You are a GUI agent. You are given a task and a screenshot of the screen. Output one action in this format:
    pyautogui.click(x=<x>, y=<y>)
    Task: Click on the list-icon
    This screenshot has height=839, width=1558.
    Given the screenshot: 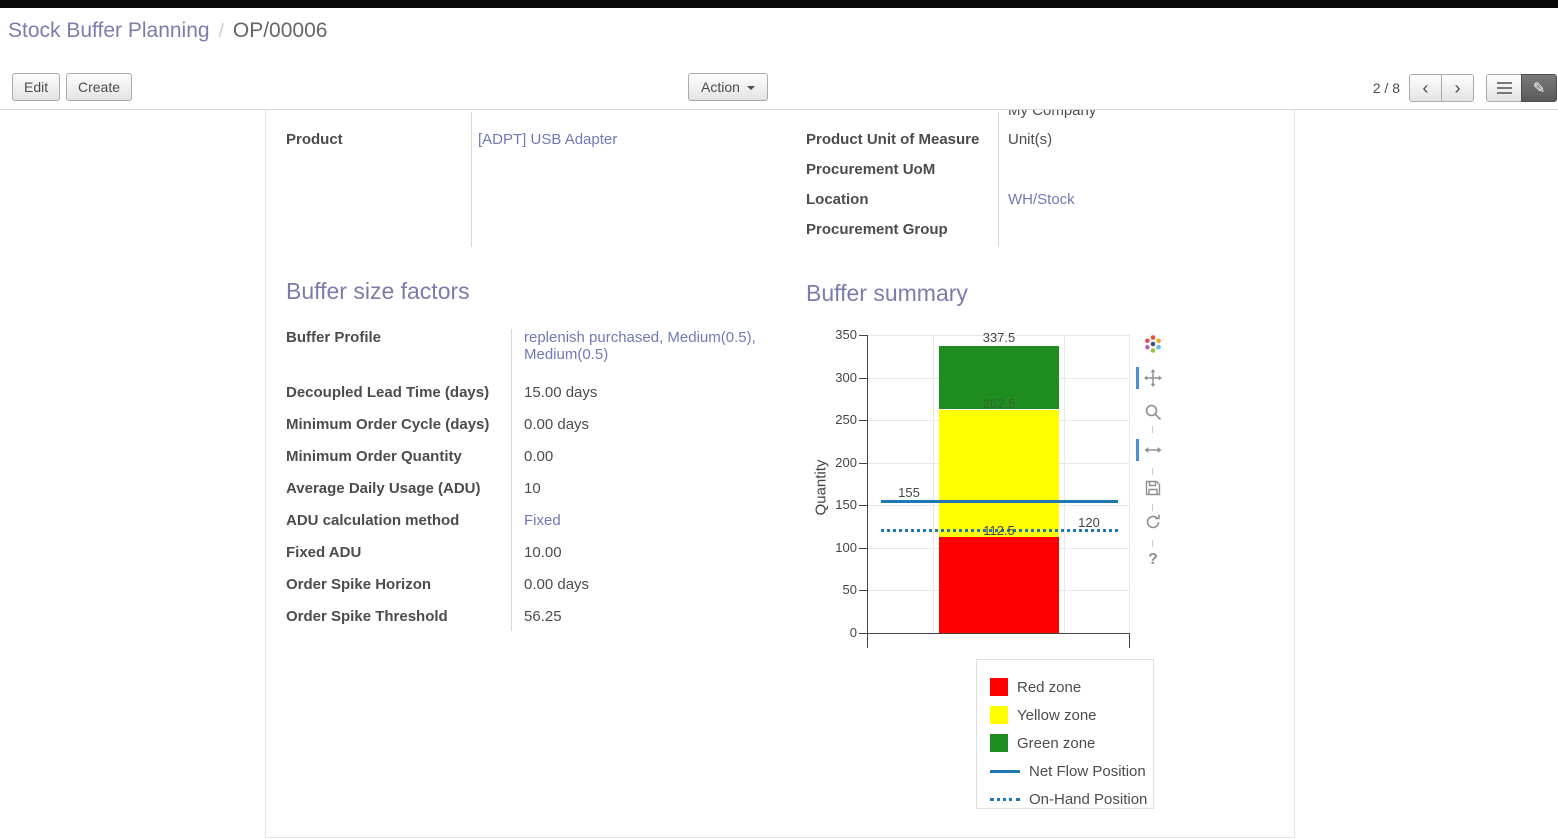 What is the action you would take?
    pyautogui.click(x=1504, y=88)
    